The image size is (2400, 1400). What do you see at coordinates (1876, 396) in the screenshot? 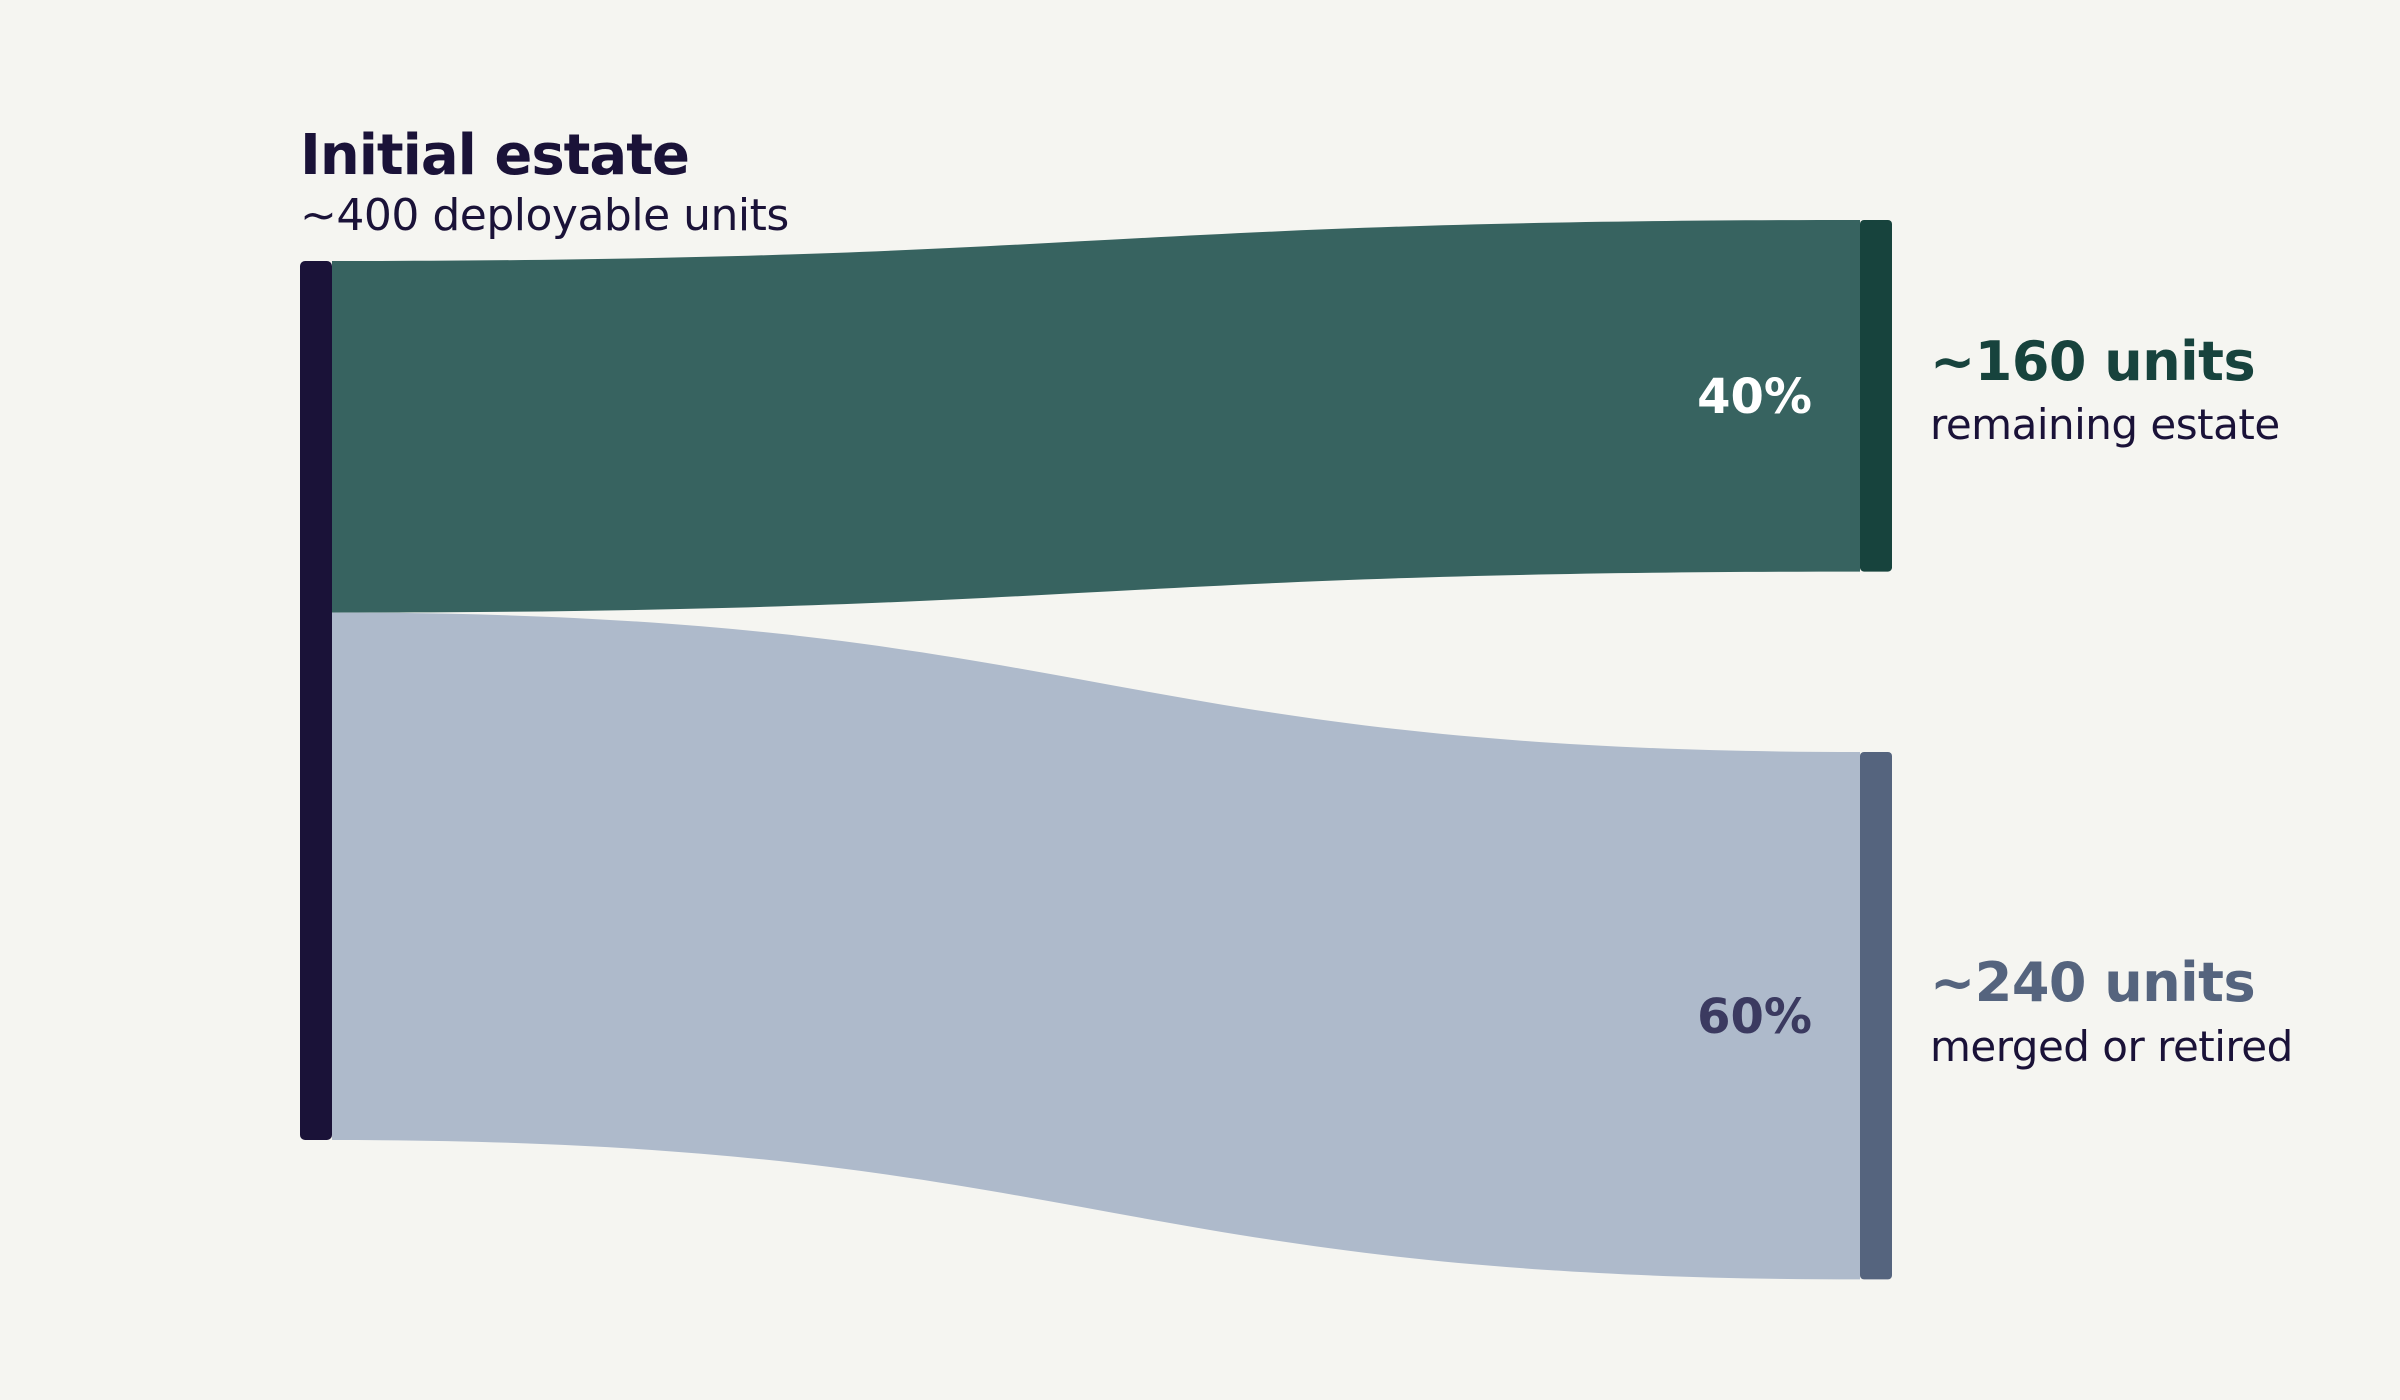
I see `target-node-remaining` at bounding box center [1876, 396].